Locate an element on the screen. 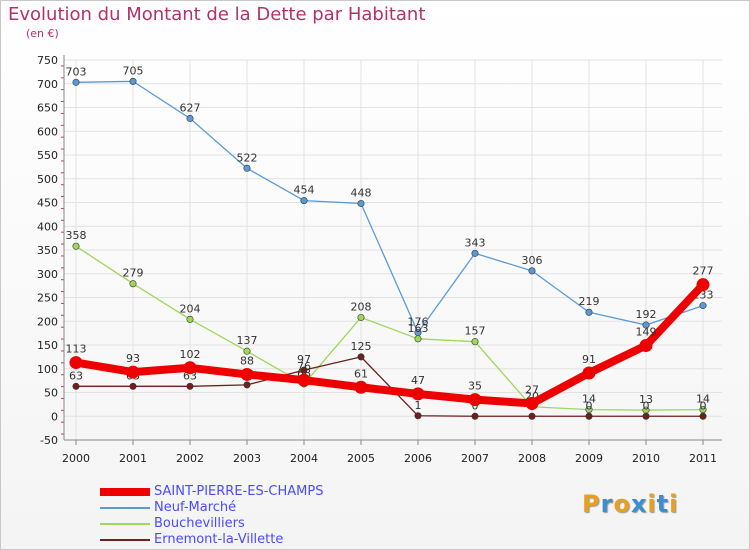  logo-letter: x is located at coordinates (639, 504).